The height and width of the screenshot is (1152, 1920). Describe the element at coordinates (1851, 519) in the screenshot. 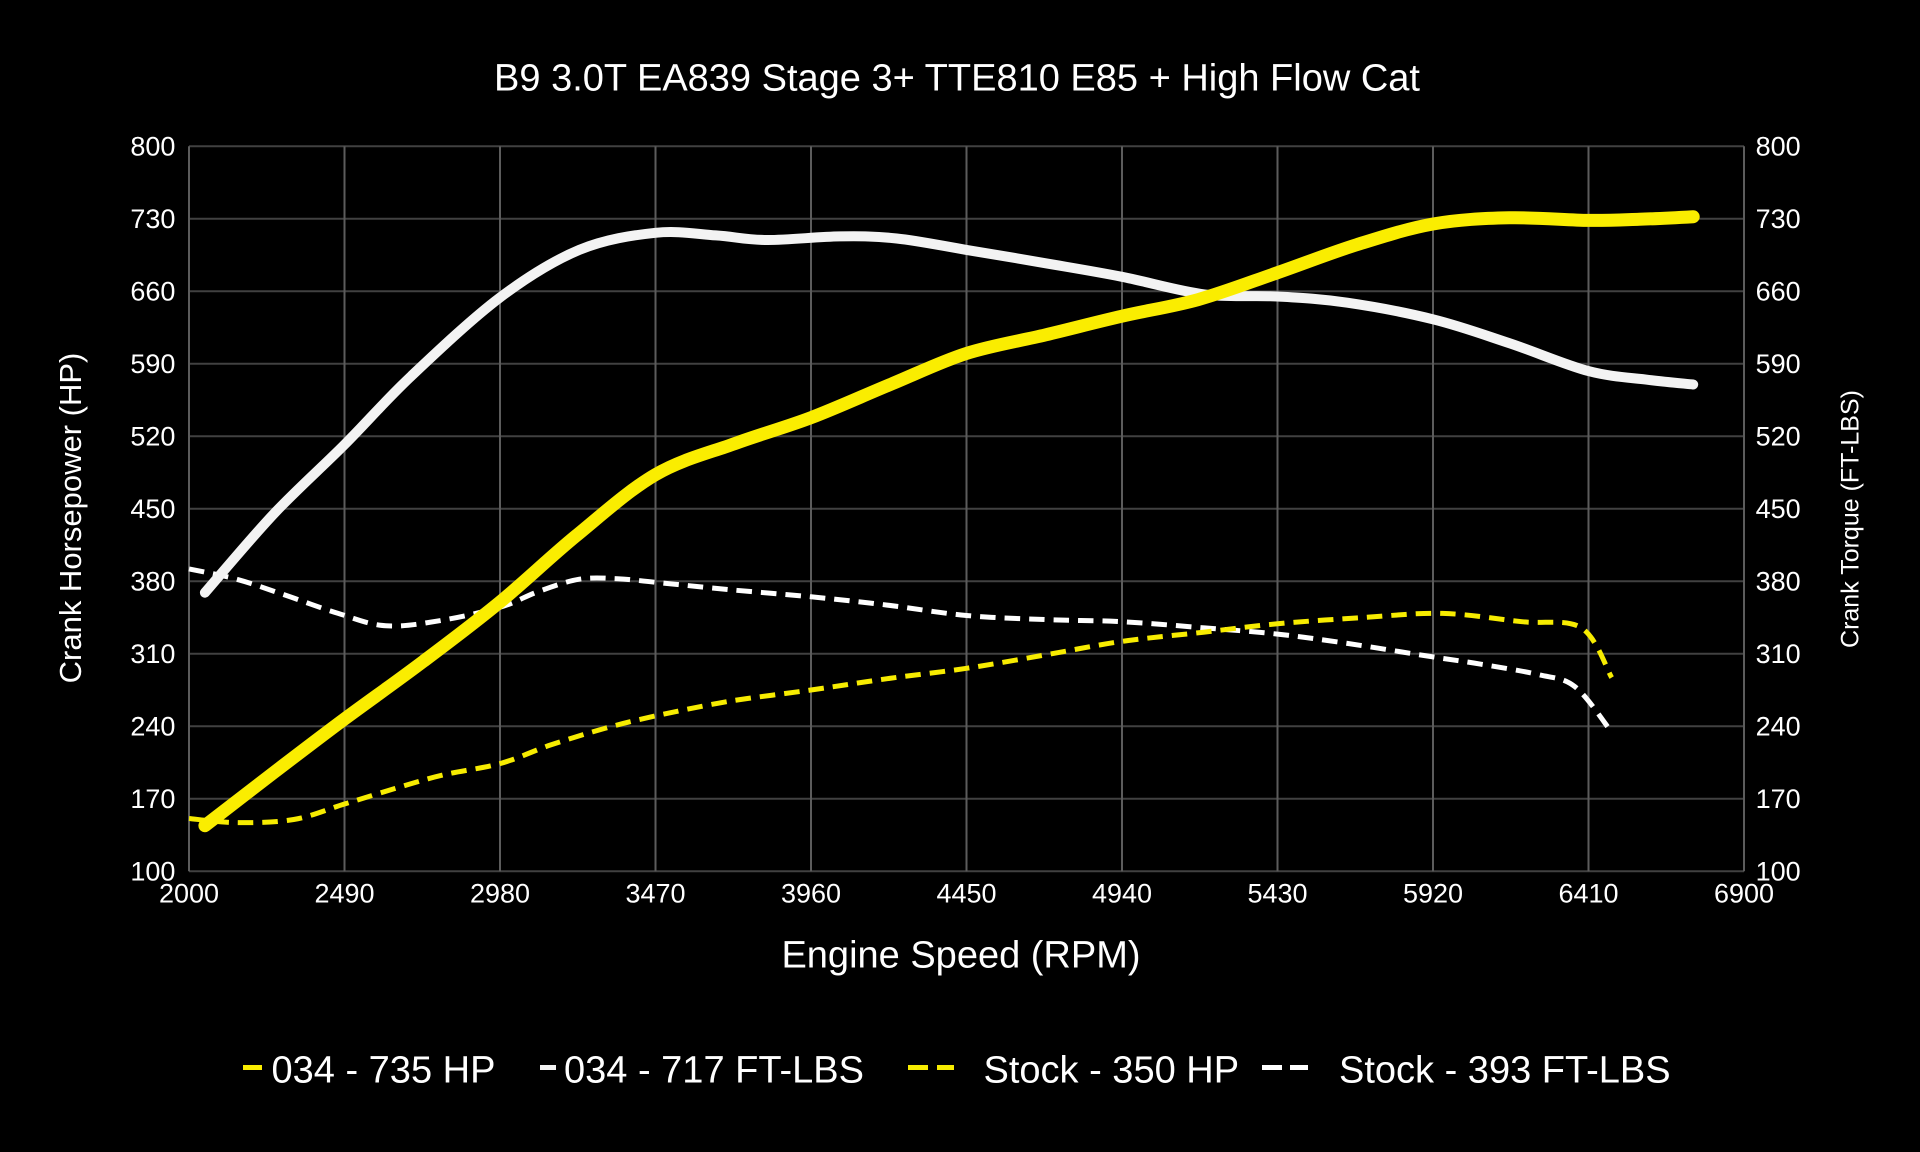

I see `svg-text: Crank Torque (FT-LBS)` at that location.